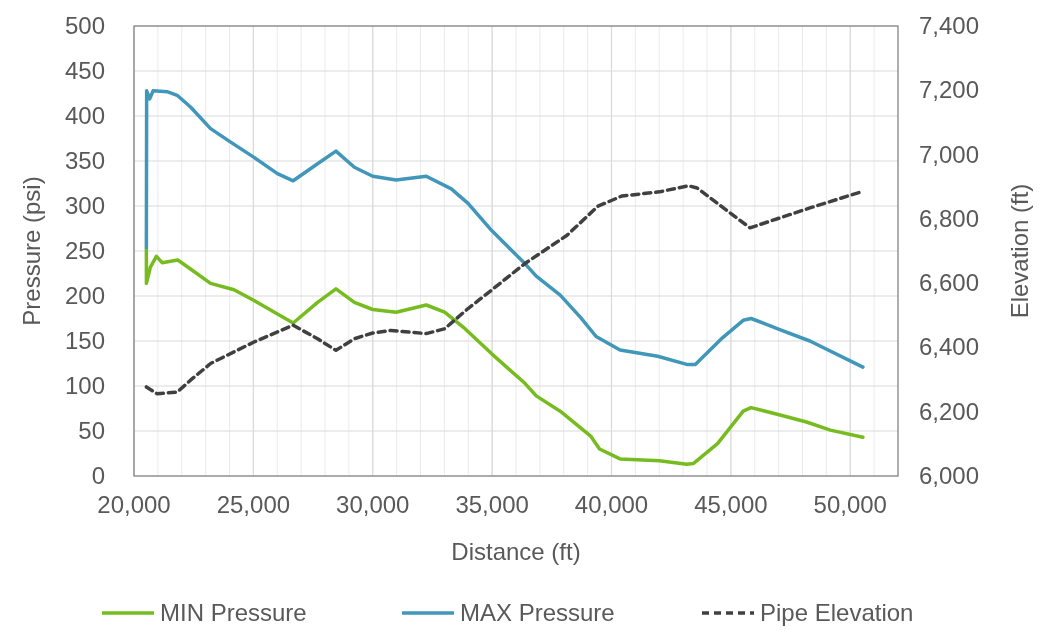 The height and width of the screenshot is (637, 1054). Describe the element at coordinates (537, 612) in the screenshot. I see `legend-label: MAX Pressure` at that location.